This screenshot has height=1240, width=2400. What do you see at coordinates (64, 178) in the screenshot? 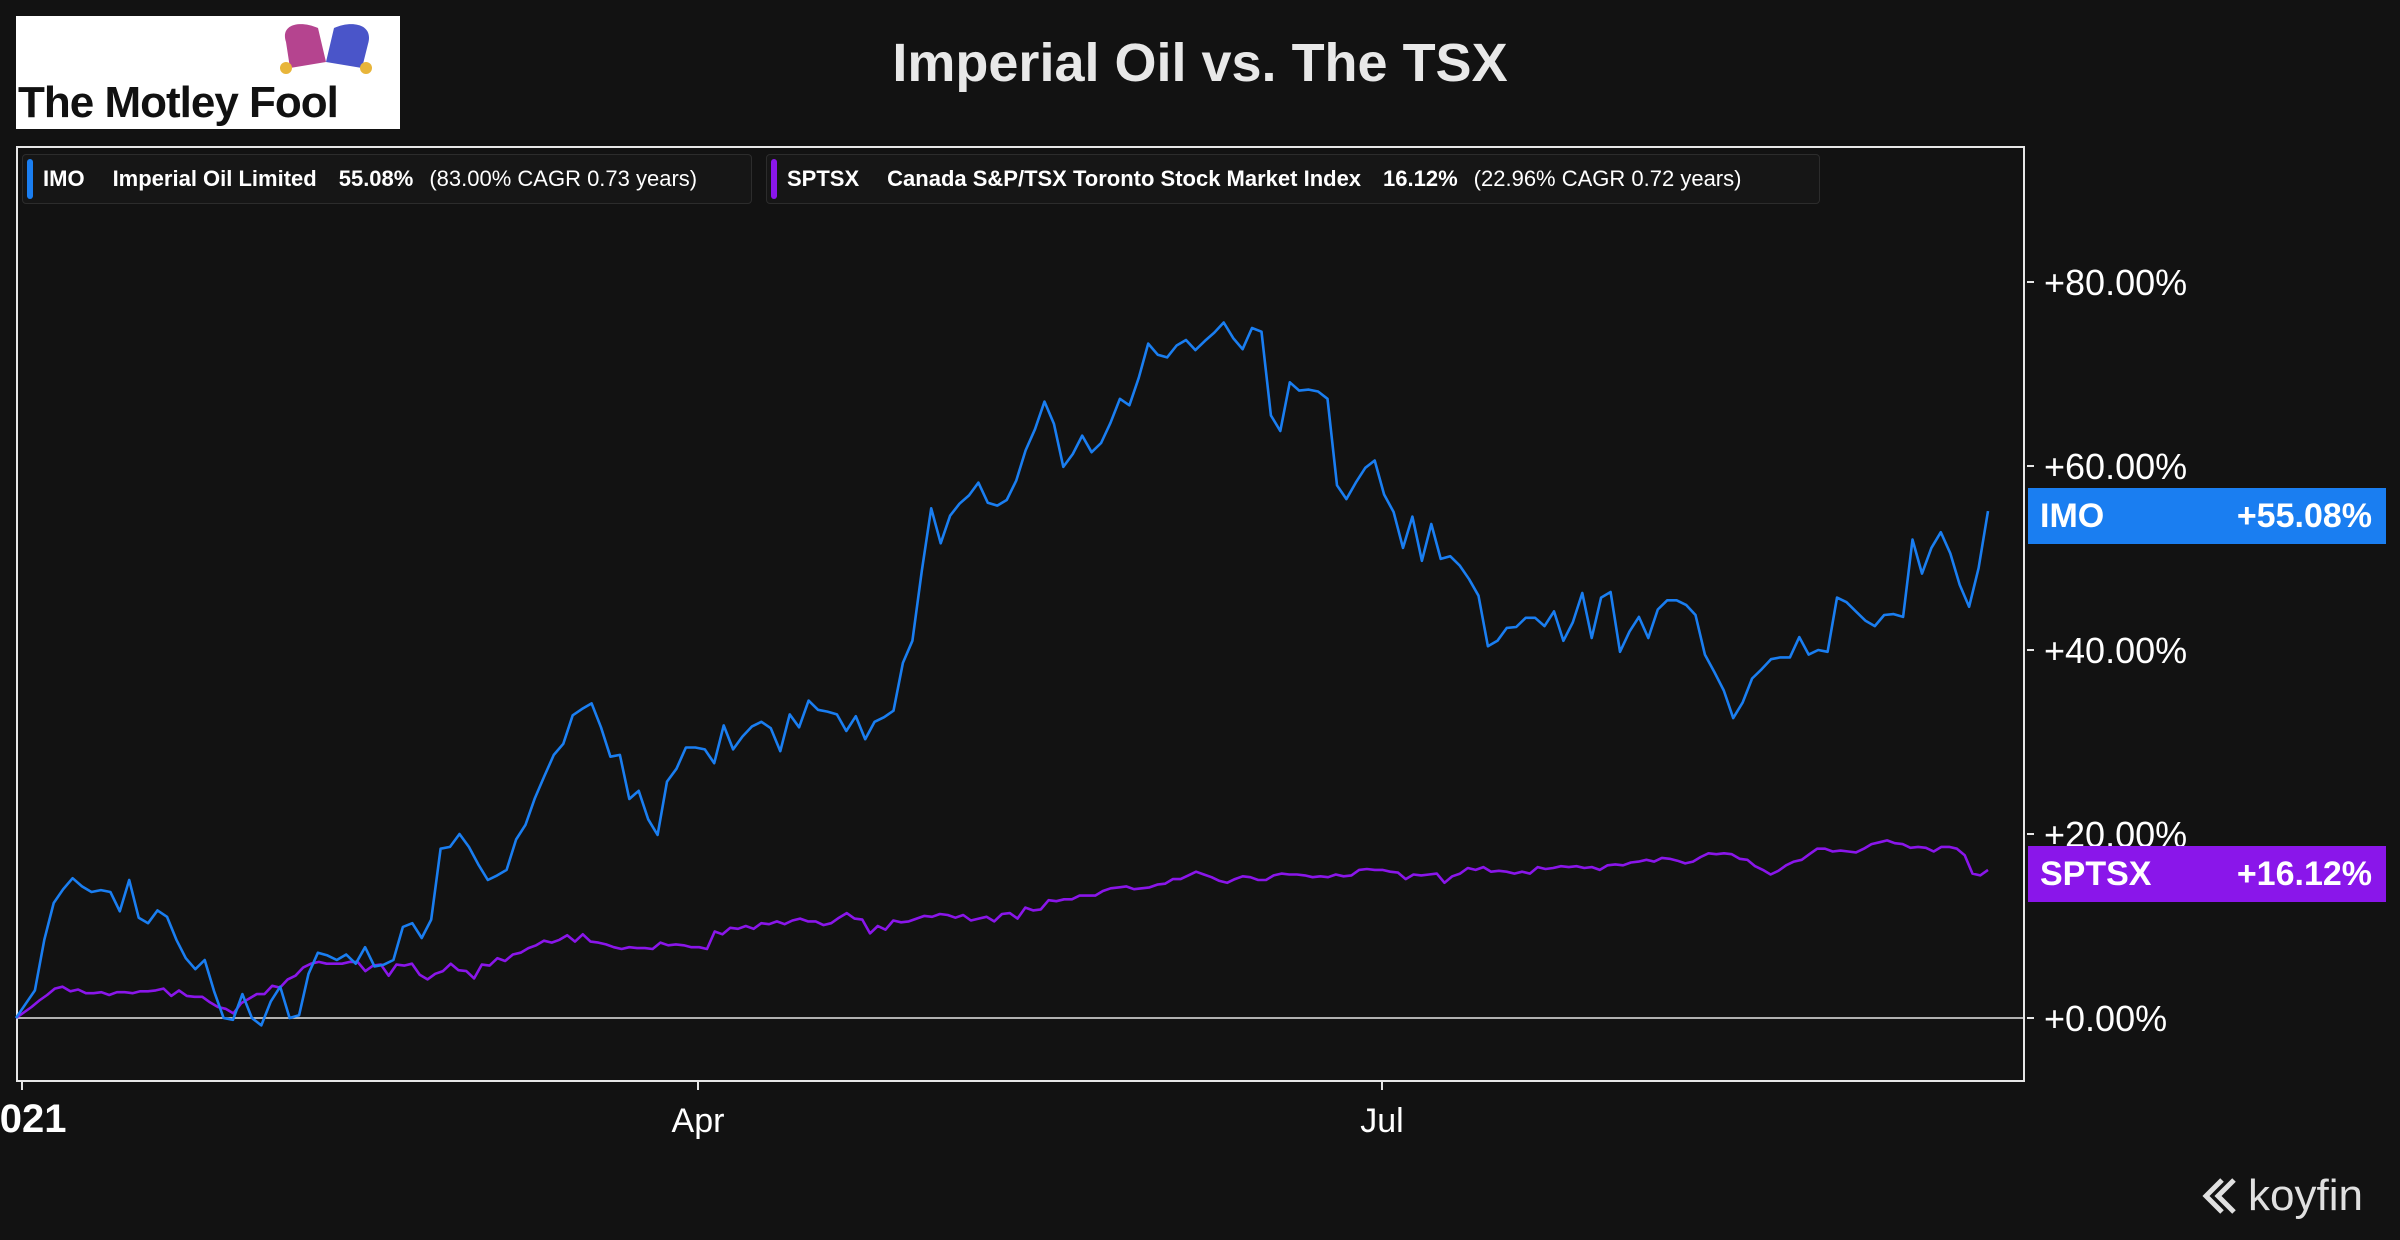
I see `legend-ticker: IMO` at bounding box center [64, 178].